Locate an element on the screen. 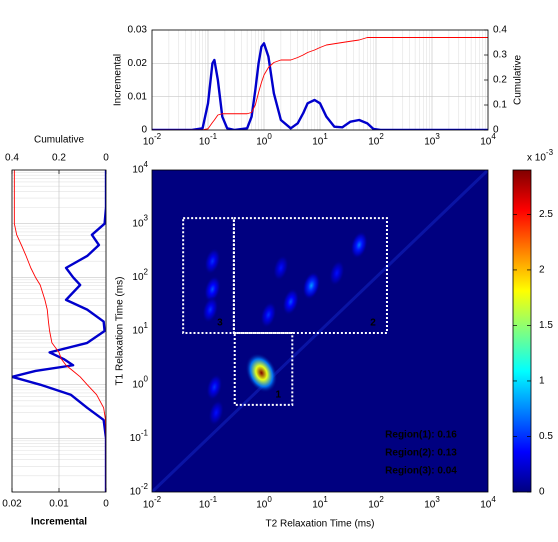 This screenshot has width=558, height=542. y2-axis-label: Cumulative is located at coordinates (518, 80).